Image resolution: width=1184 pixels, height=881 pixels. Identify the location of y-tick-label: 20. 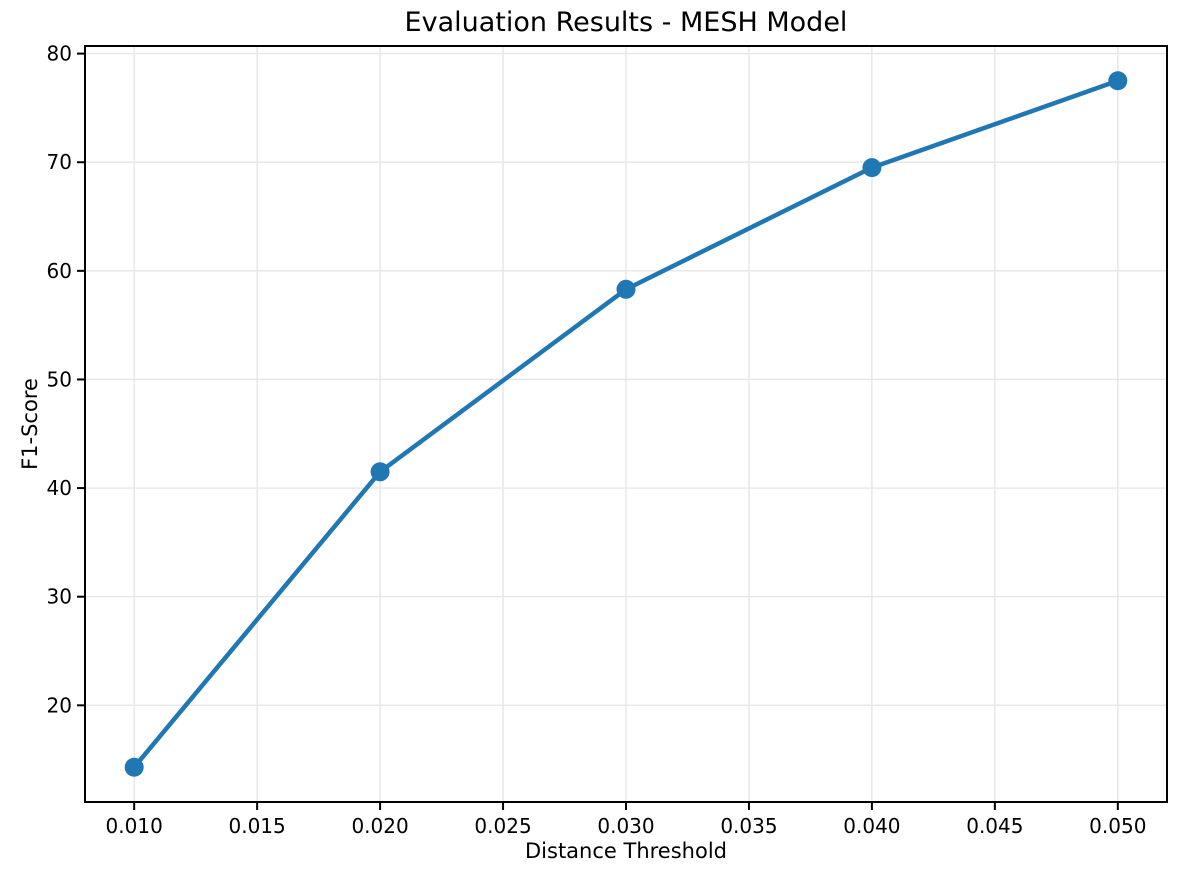
(59, 705).